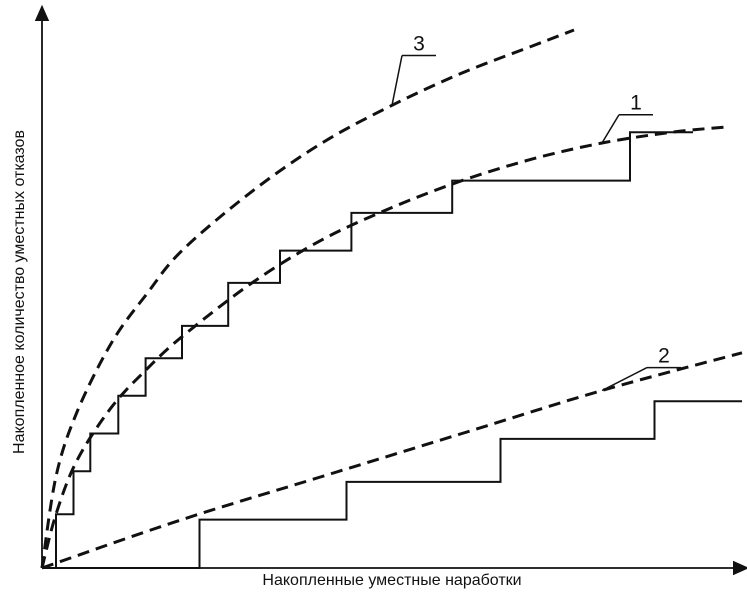  What do you see at coordinates (391, 580) in the screenshot?
I see `x-axis-title: Накопленные уместные наработки` at bounding box center [391, 580].